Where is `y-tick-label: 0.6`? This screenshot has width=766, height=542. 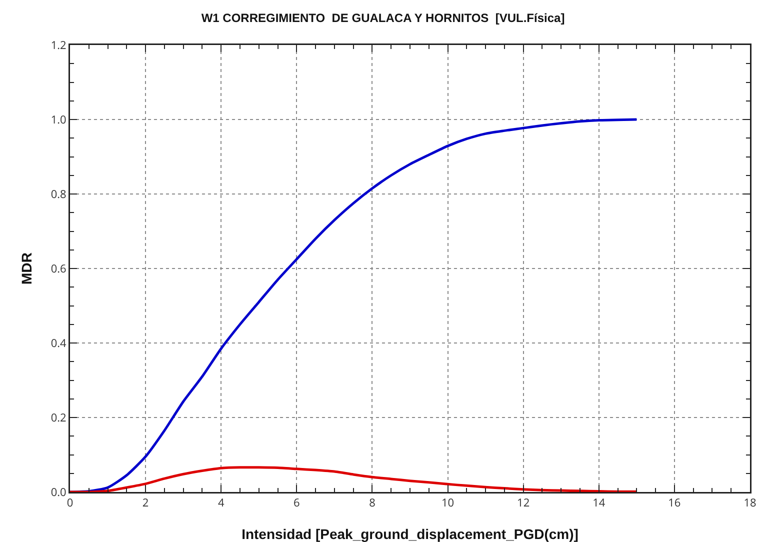
y-tick-label: 0.6 is located at coordinates (58, 268).